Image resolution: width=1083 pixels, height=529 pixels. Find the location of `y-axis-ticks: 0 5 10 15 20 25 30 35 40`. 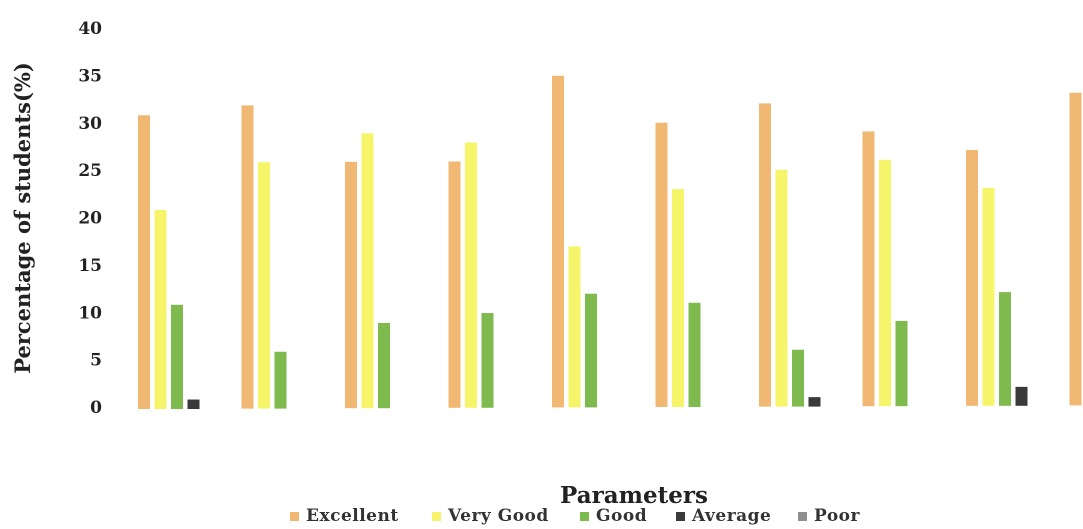

y-axis-ticks: 0 5 10 15 20 25 30 35 40 is located at coordinates (90, 218).